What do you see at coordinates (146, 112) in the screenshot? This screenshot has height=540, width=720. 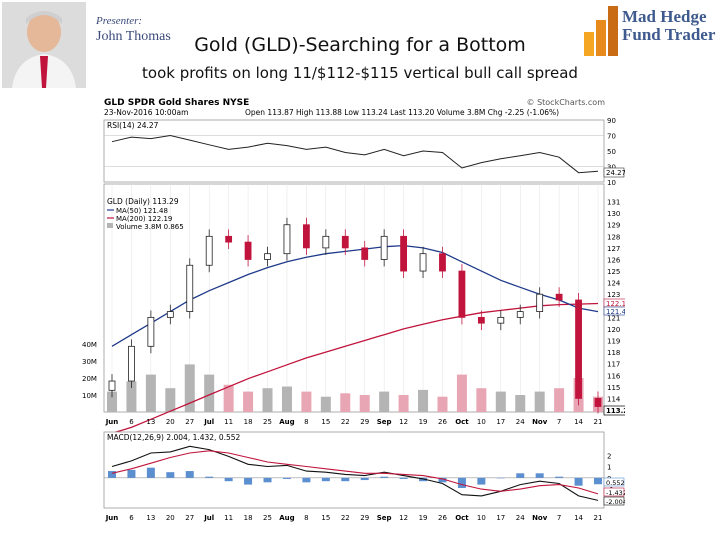 I see `date-line: 23-Nov-2016 10:00am` at bounding box center [146, 112].